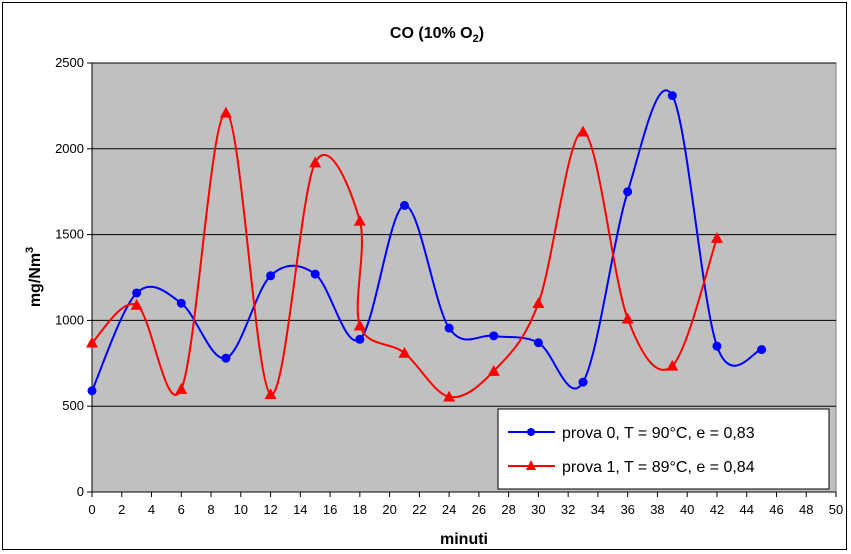  I want to click on x-tick-label: 44, so click(746, 509).